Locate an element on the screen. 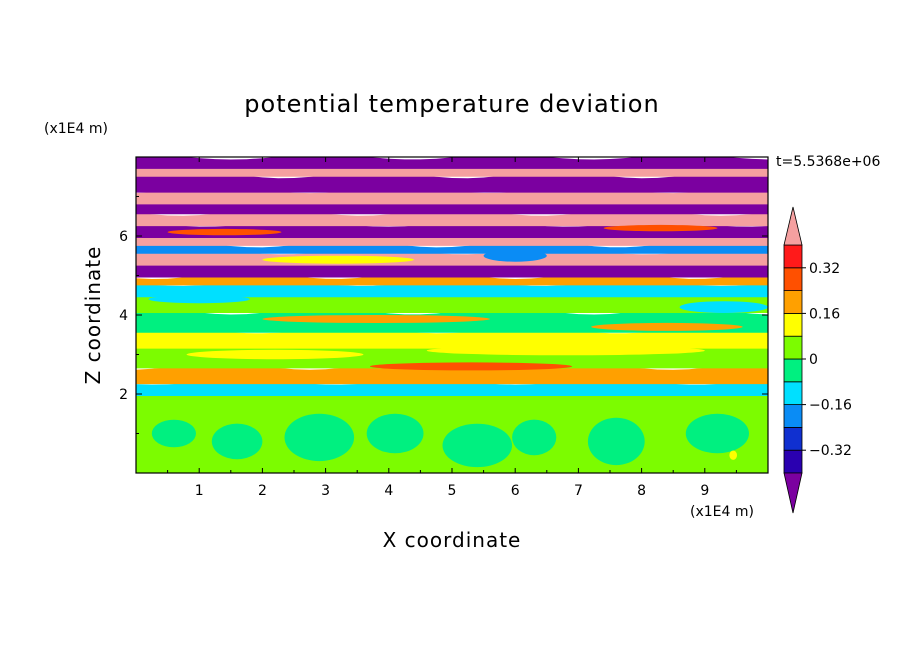 The image size is (904, 654). chart-title: potential temperature deviation is located at coordinates (451, 104).